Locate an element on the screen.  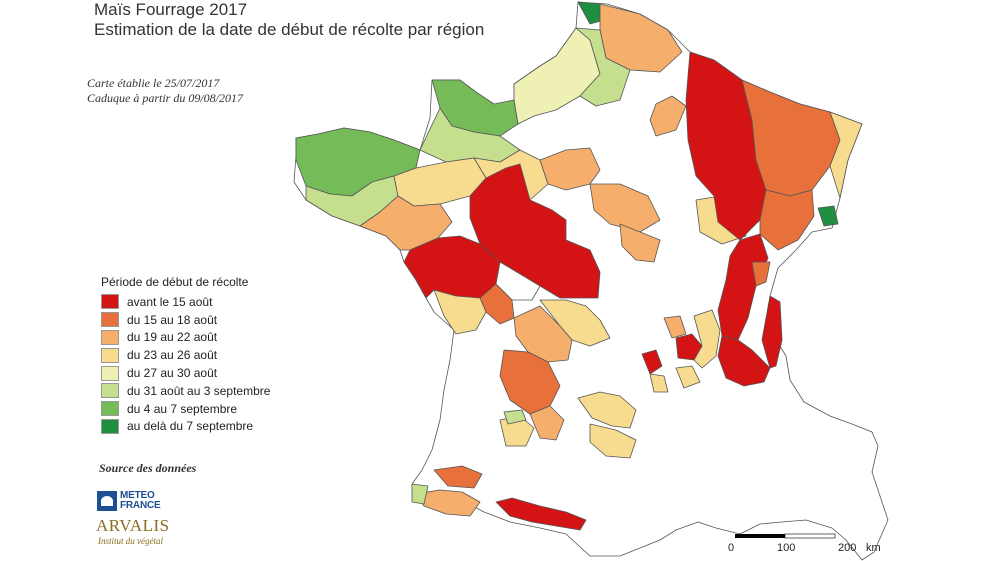
region-idf-orange is located at coordinates (570, 169).